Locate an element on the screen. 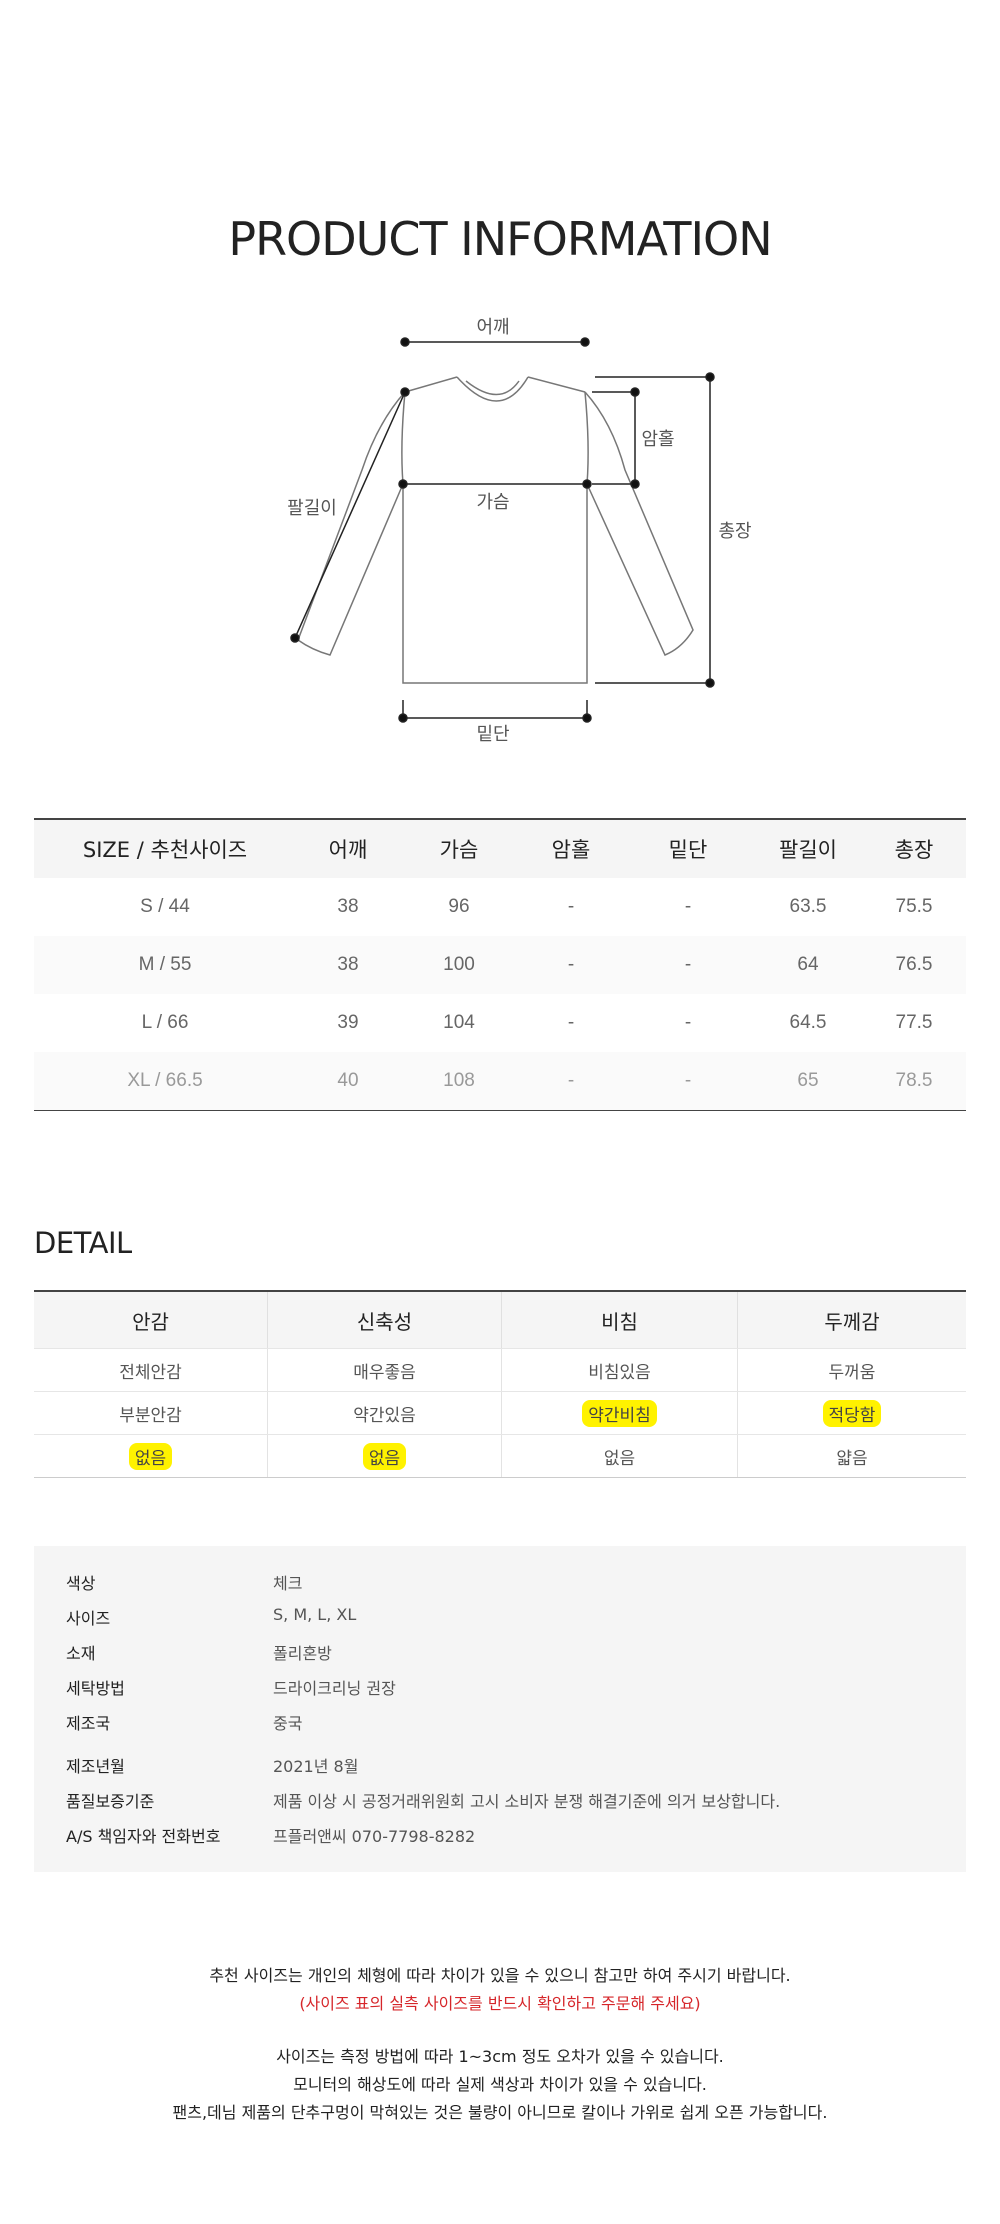 The width and height of the screenshot is (1000, 2224). notice-line: 사이즈는 측정 방법에 따라 1~3cm 정도 오차가 있을 수 있습니다. is located at coordinates (500, 2056).